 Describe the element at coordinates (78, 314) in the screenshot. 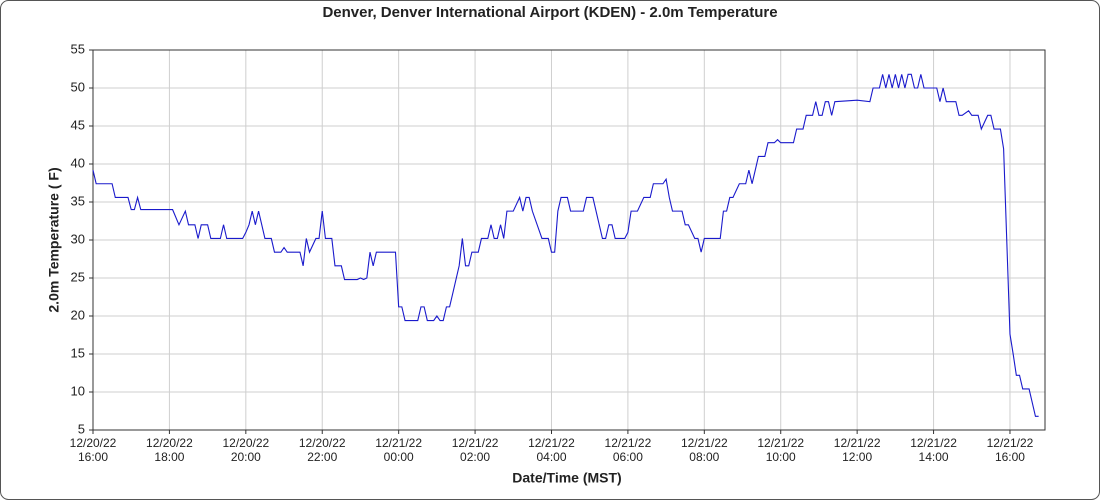

I see `y-tick-label: 20` at that location.